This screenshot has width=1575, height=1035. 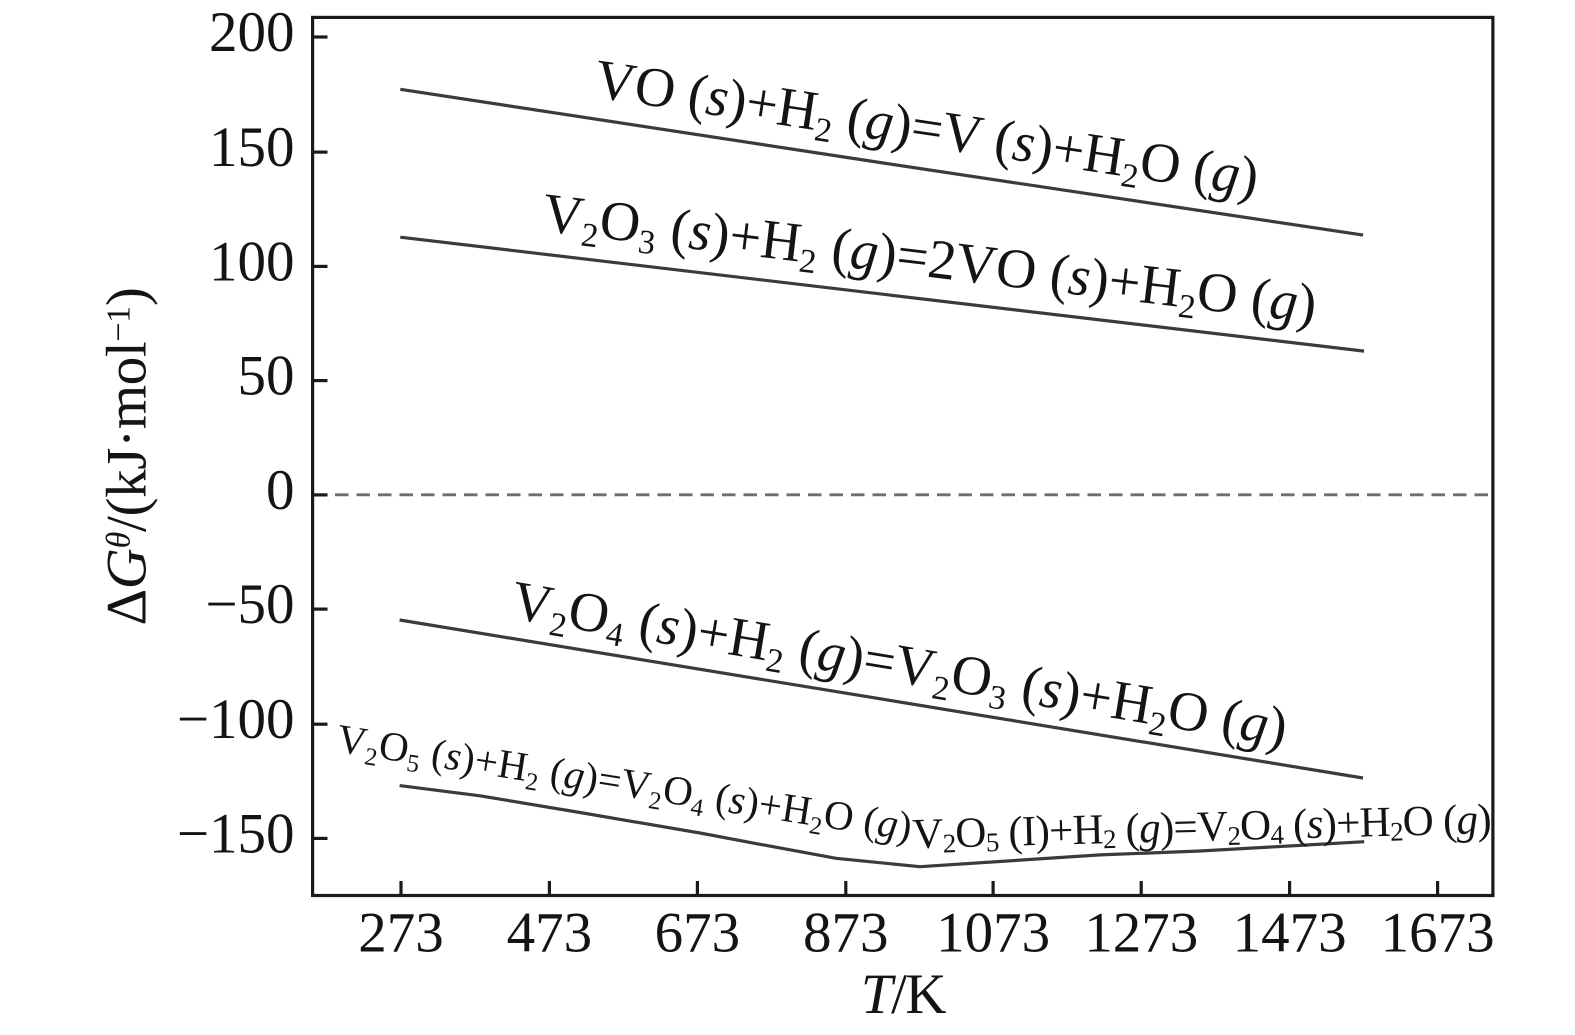 I want to click on svg-text: 873, so click(x=846, y=933).